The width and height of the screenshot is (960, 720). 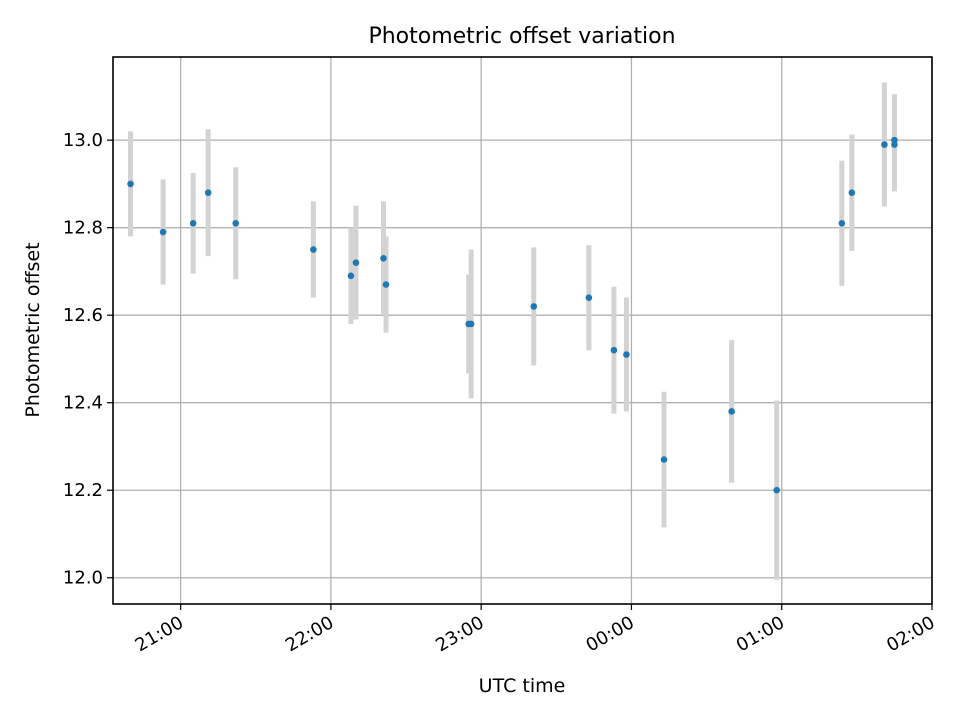 I want to click on y-tick-label: 12.0, so click(x=83, y=578).